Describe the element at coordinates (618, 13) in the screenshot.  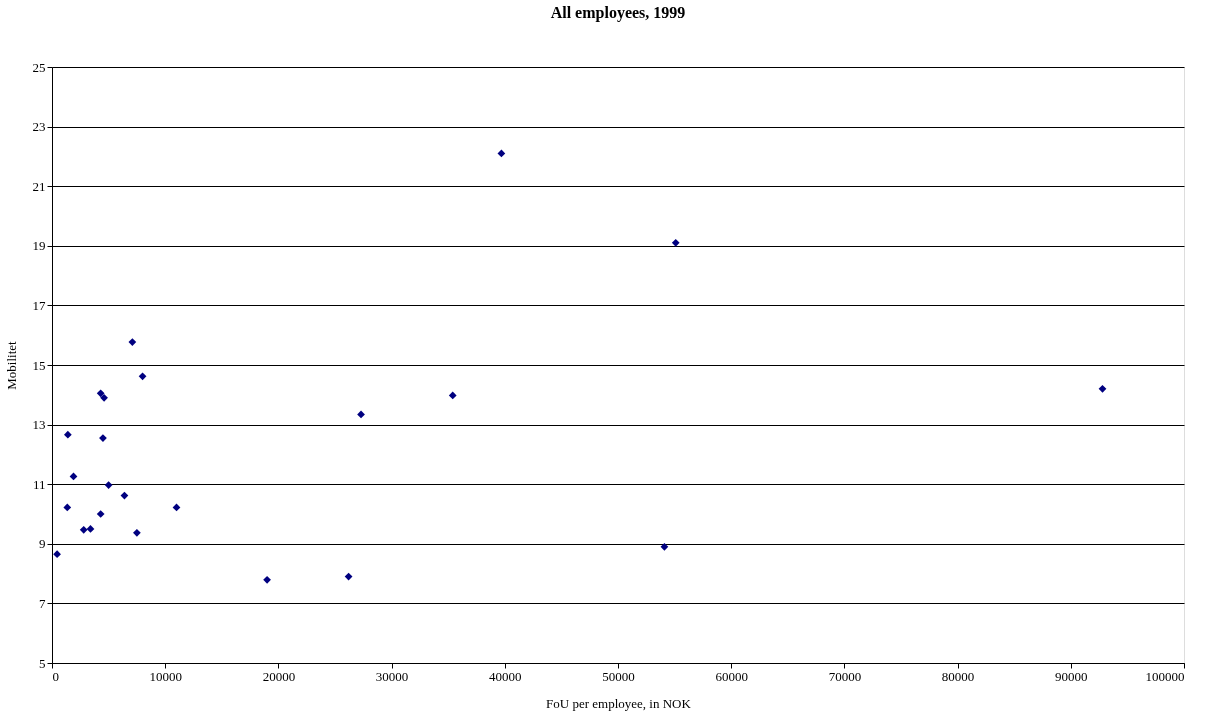
I see `chart-title: All employees, 1999` at that location.